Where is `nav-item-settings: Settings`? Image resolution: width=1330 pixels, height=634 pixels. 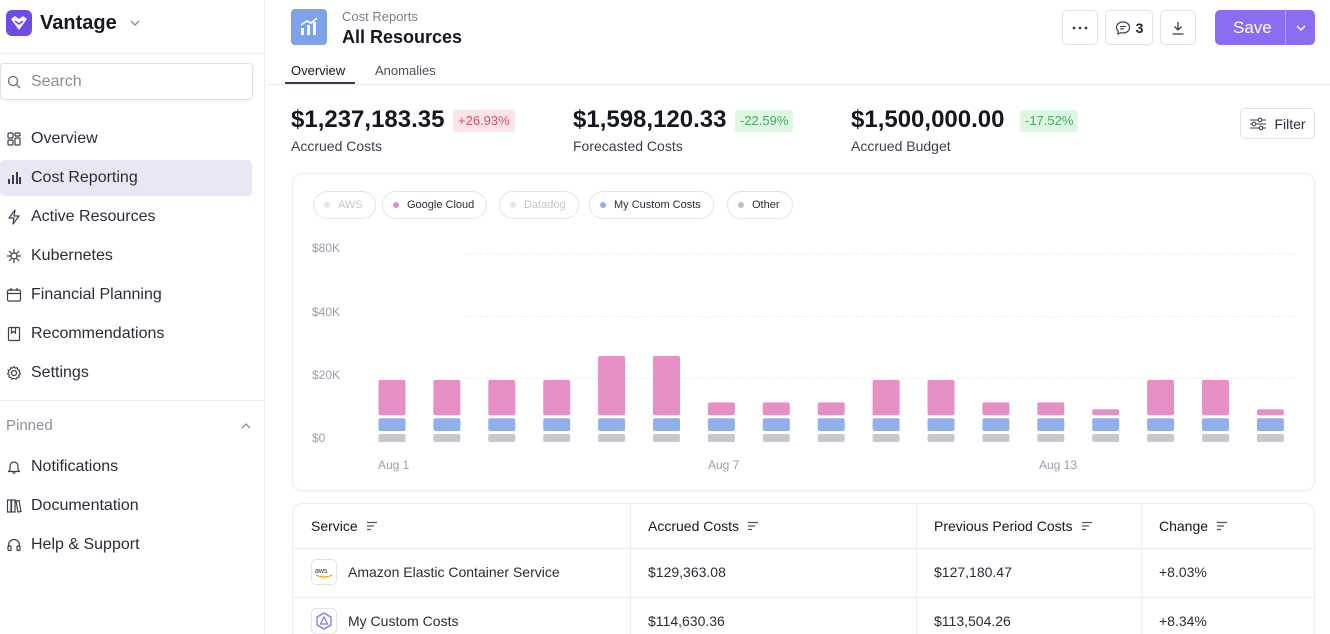
nav-item-settings: Settings is located at coordinates (126, 373).